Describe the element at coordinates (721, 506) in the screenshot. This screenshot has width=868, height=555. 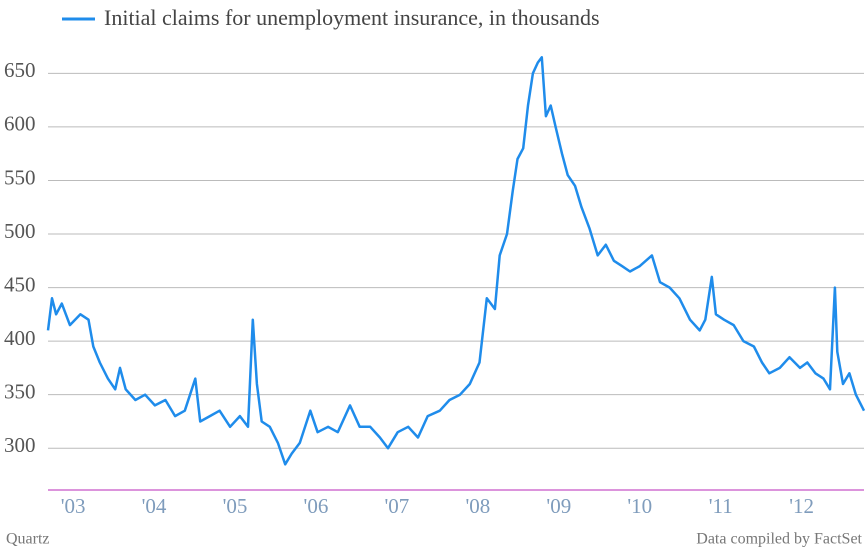
I see `x-tick-label: '11` at that location.